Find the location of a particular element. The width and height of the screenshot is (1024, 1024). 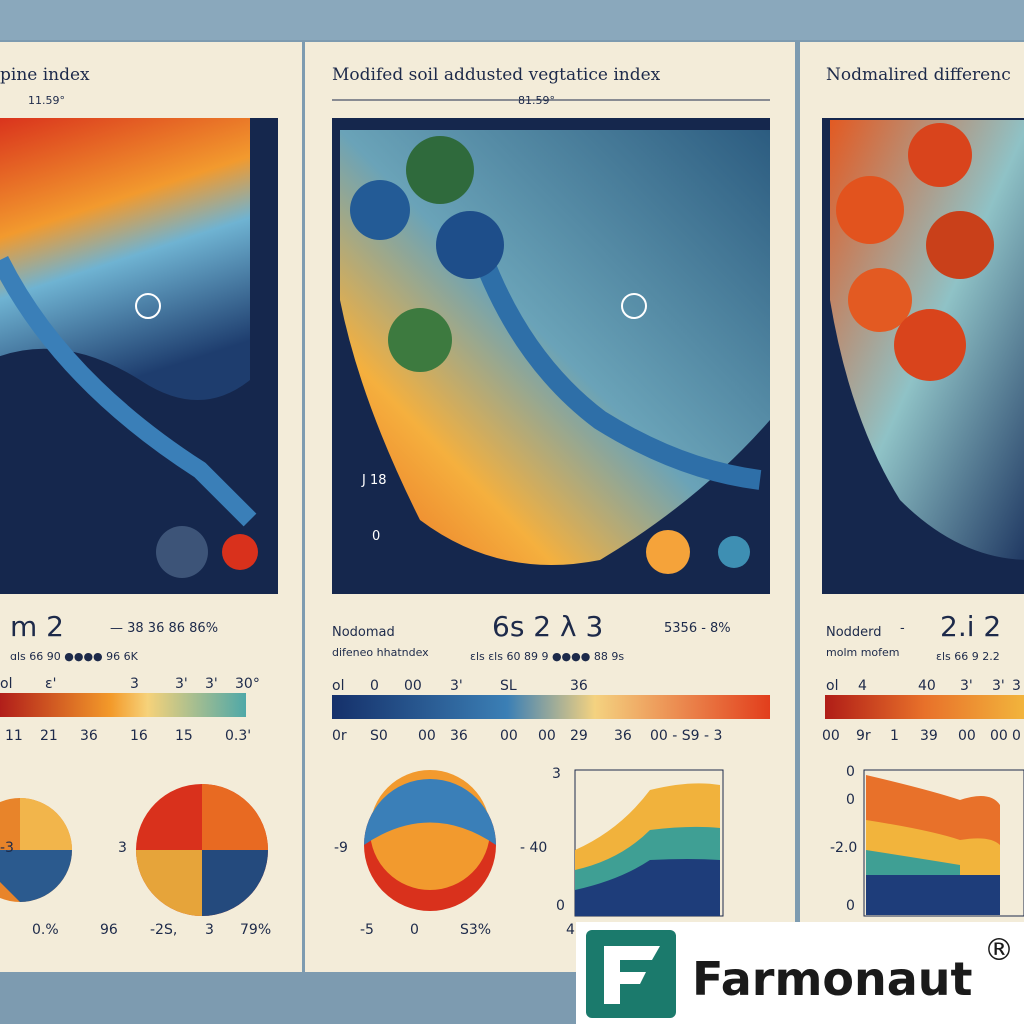

big-number: m 2 is located at coordinates (37, 626).